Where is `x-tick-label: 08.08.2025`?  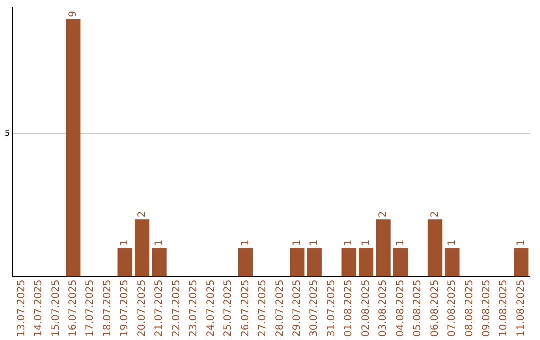
x-tick-label: 08.08.2025 is located at coordinates (470, 309).